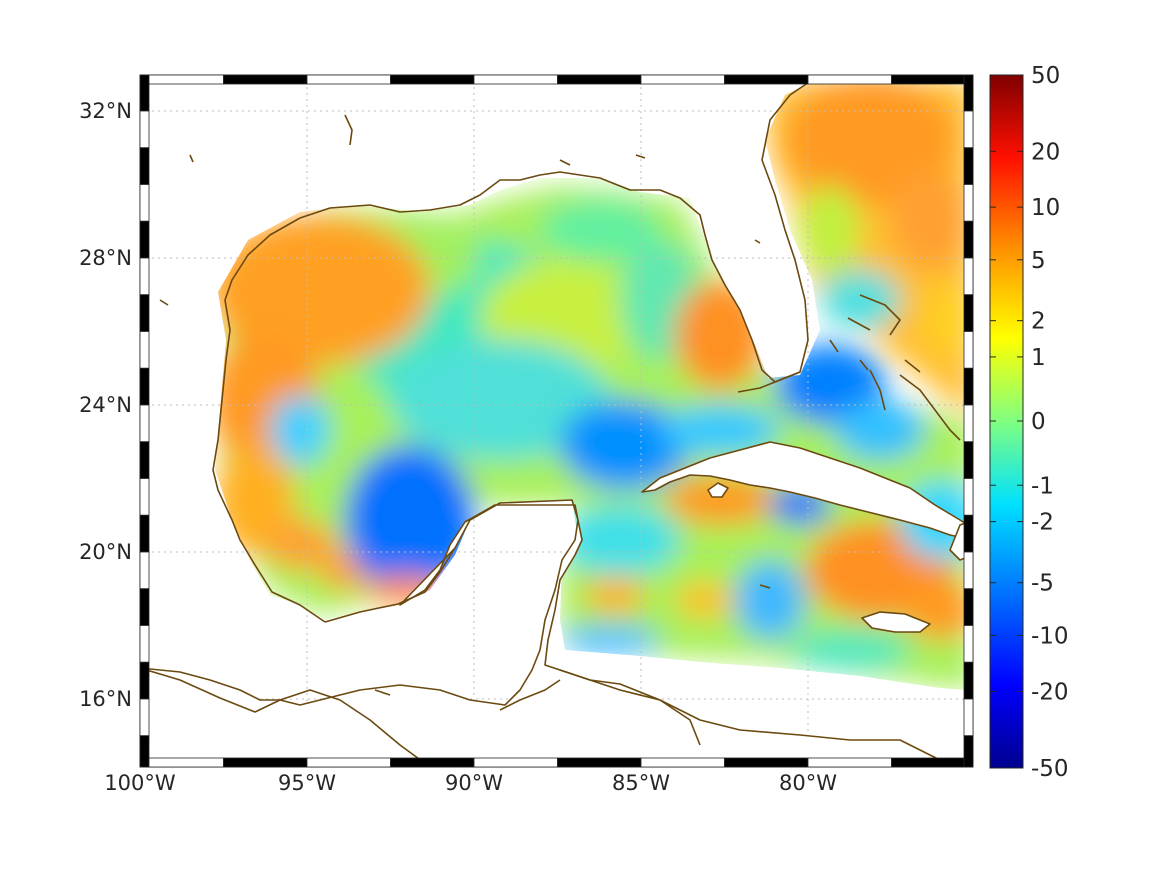 Image resolution: width=1167 pixels, height=875 pixels. Describe the element at coordinates (105, 552) in the screenshot. I see `latitude-tick-label: 20°N` at that location.